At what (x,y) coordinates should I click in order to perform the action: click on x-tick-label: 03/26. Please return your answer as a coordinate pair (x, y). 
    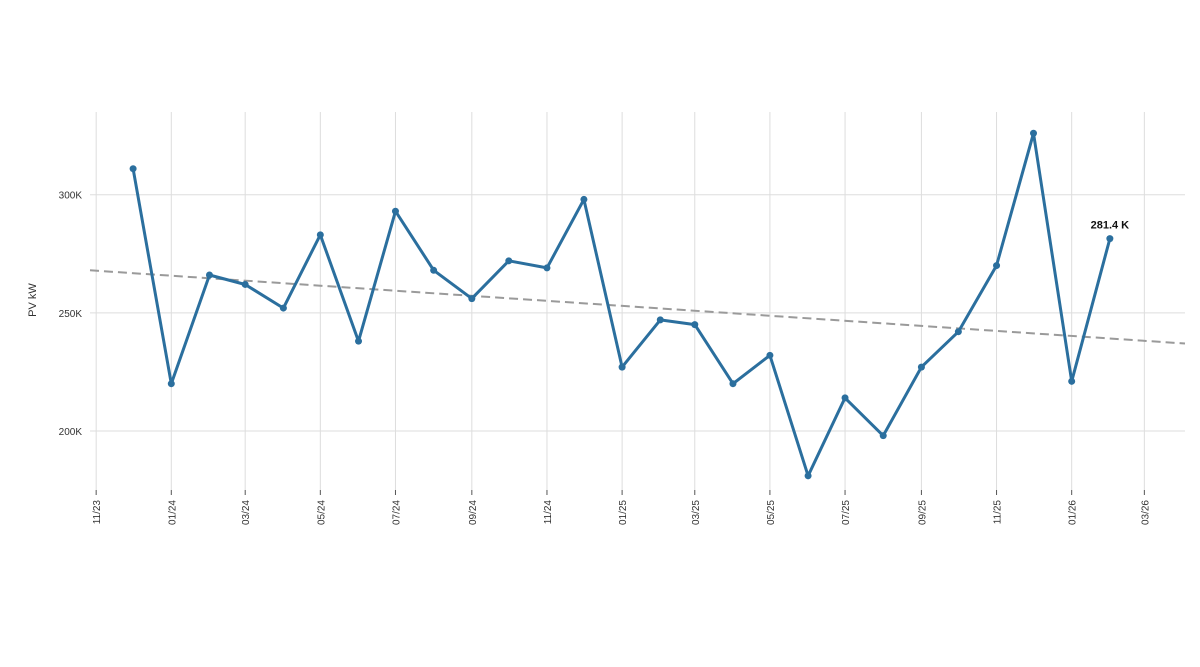
    Looking at the image, I should click on (1145, 512).